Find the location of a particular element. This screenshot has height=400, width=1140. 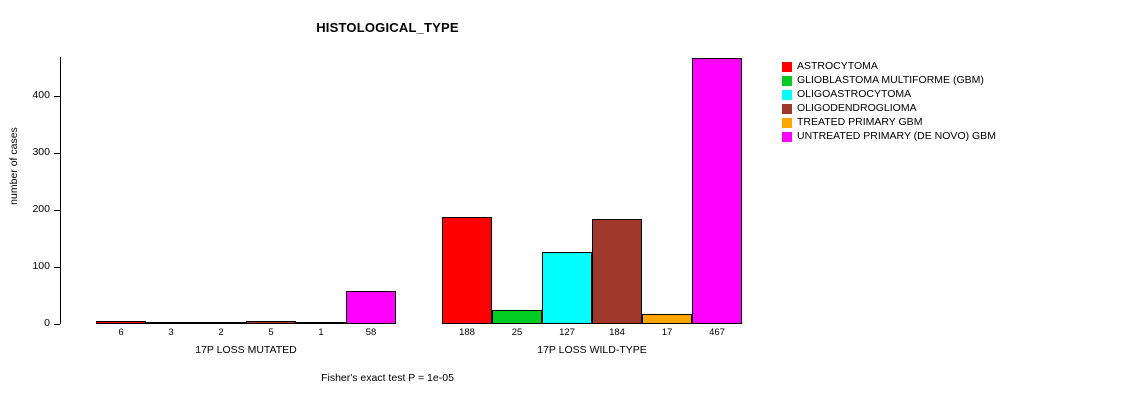

legend-label: GLIOBLASTOMA MULTIFORME (GBM) is located at coordinates (890, 80).